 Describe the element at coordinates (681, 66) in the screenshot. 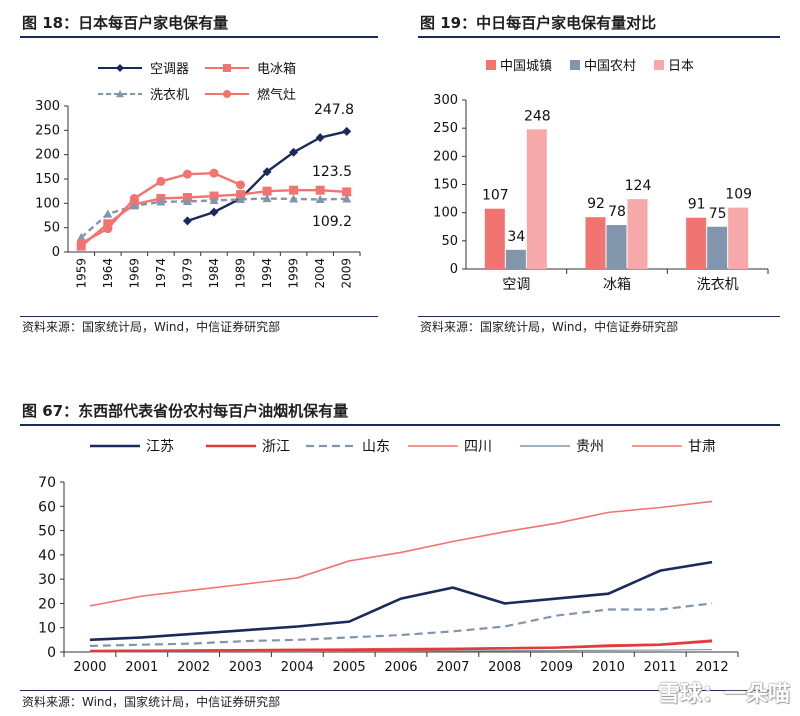

I see `fig19-legend-label-2: 日本` at that location.